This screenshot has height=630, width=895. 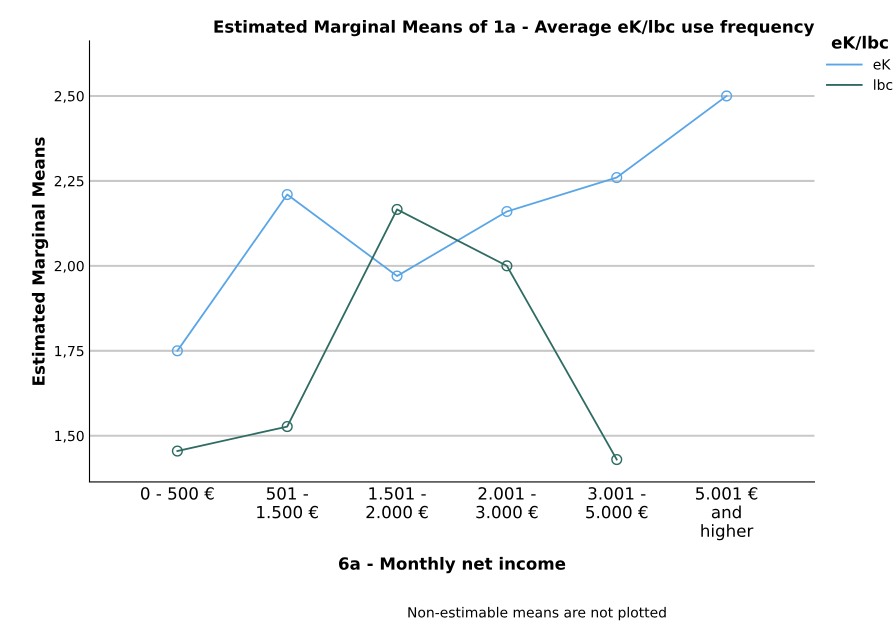 I want to click on y-tick-label: 2,25, so click(x=69, y=182).